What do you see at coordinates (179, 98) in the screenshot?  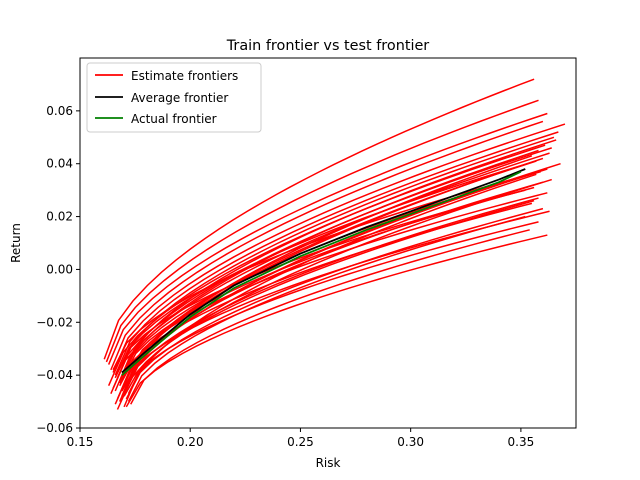 I see `legend-label-average: Average frontier` at bounding box center [179, 98].